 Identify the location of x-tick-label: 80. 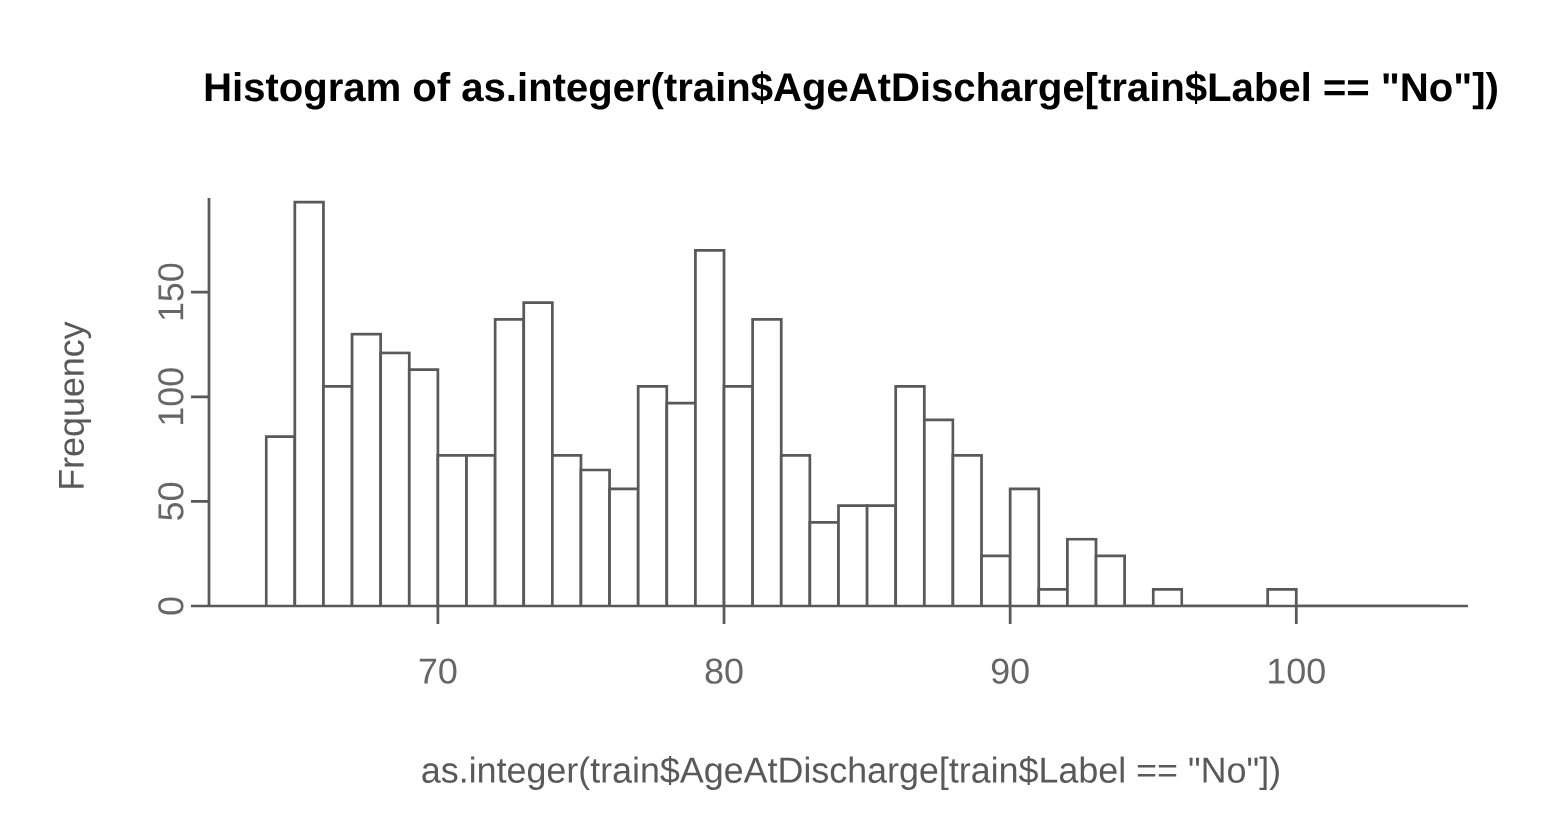
(724, 671).